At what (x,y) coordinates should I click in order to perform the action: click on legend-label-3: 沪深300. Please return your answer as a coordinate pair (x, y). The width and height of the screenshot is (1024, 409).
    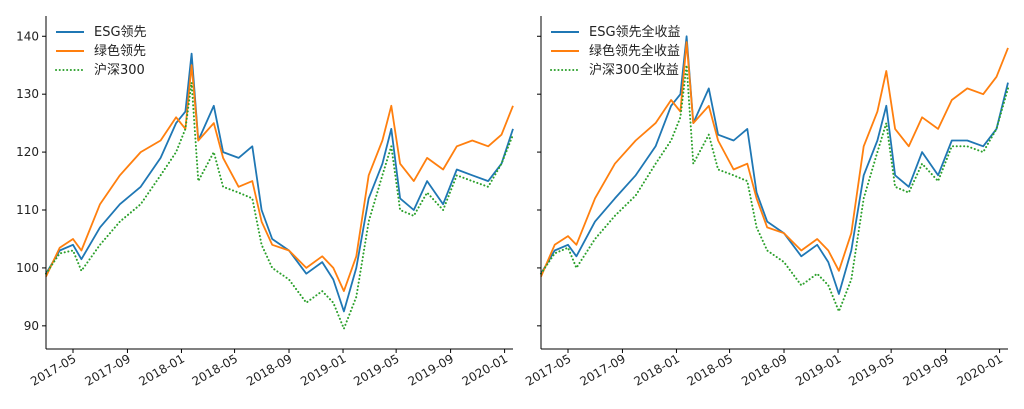
    Looking at the image, I should click on (119, 70).